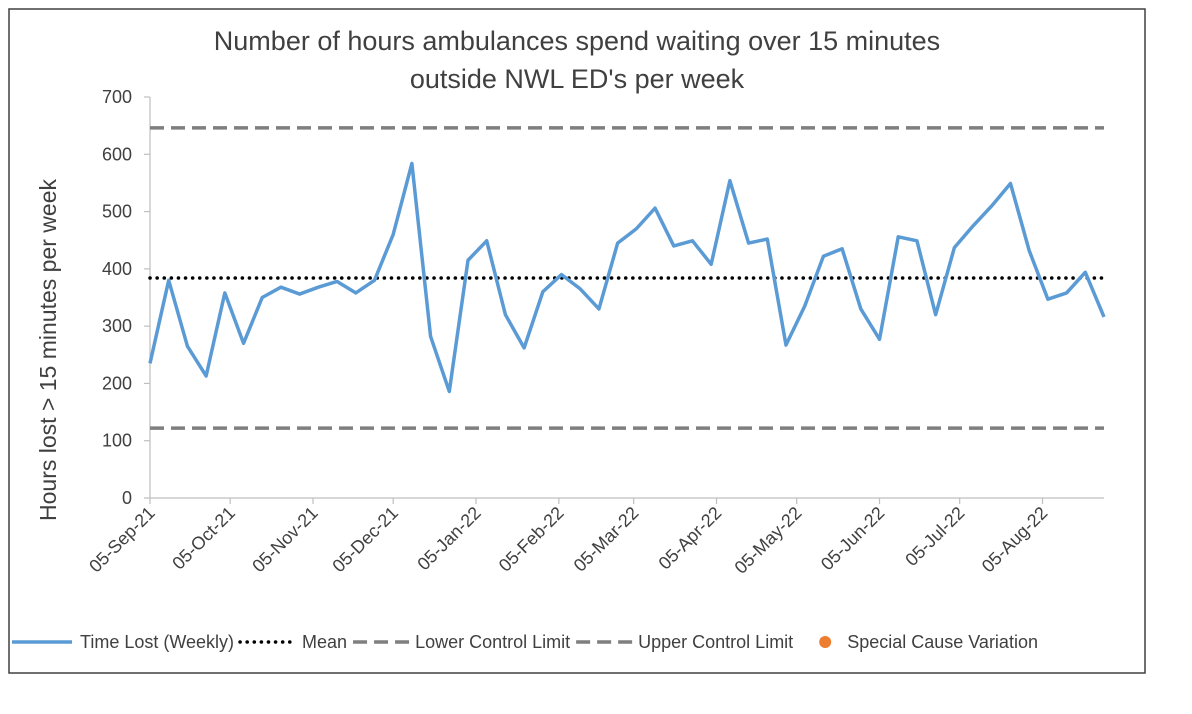  What do you see at coordinates (117, 441) in the screenshot?
I see `y-tick-label: 100` at bounding box center [117, 441].